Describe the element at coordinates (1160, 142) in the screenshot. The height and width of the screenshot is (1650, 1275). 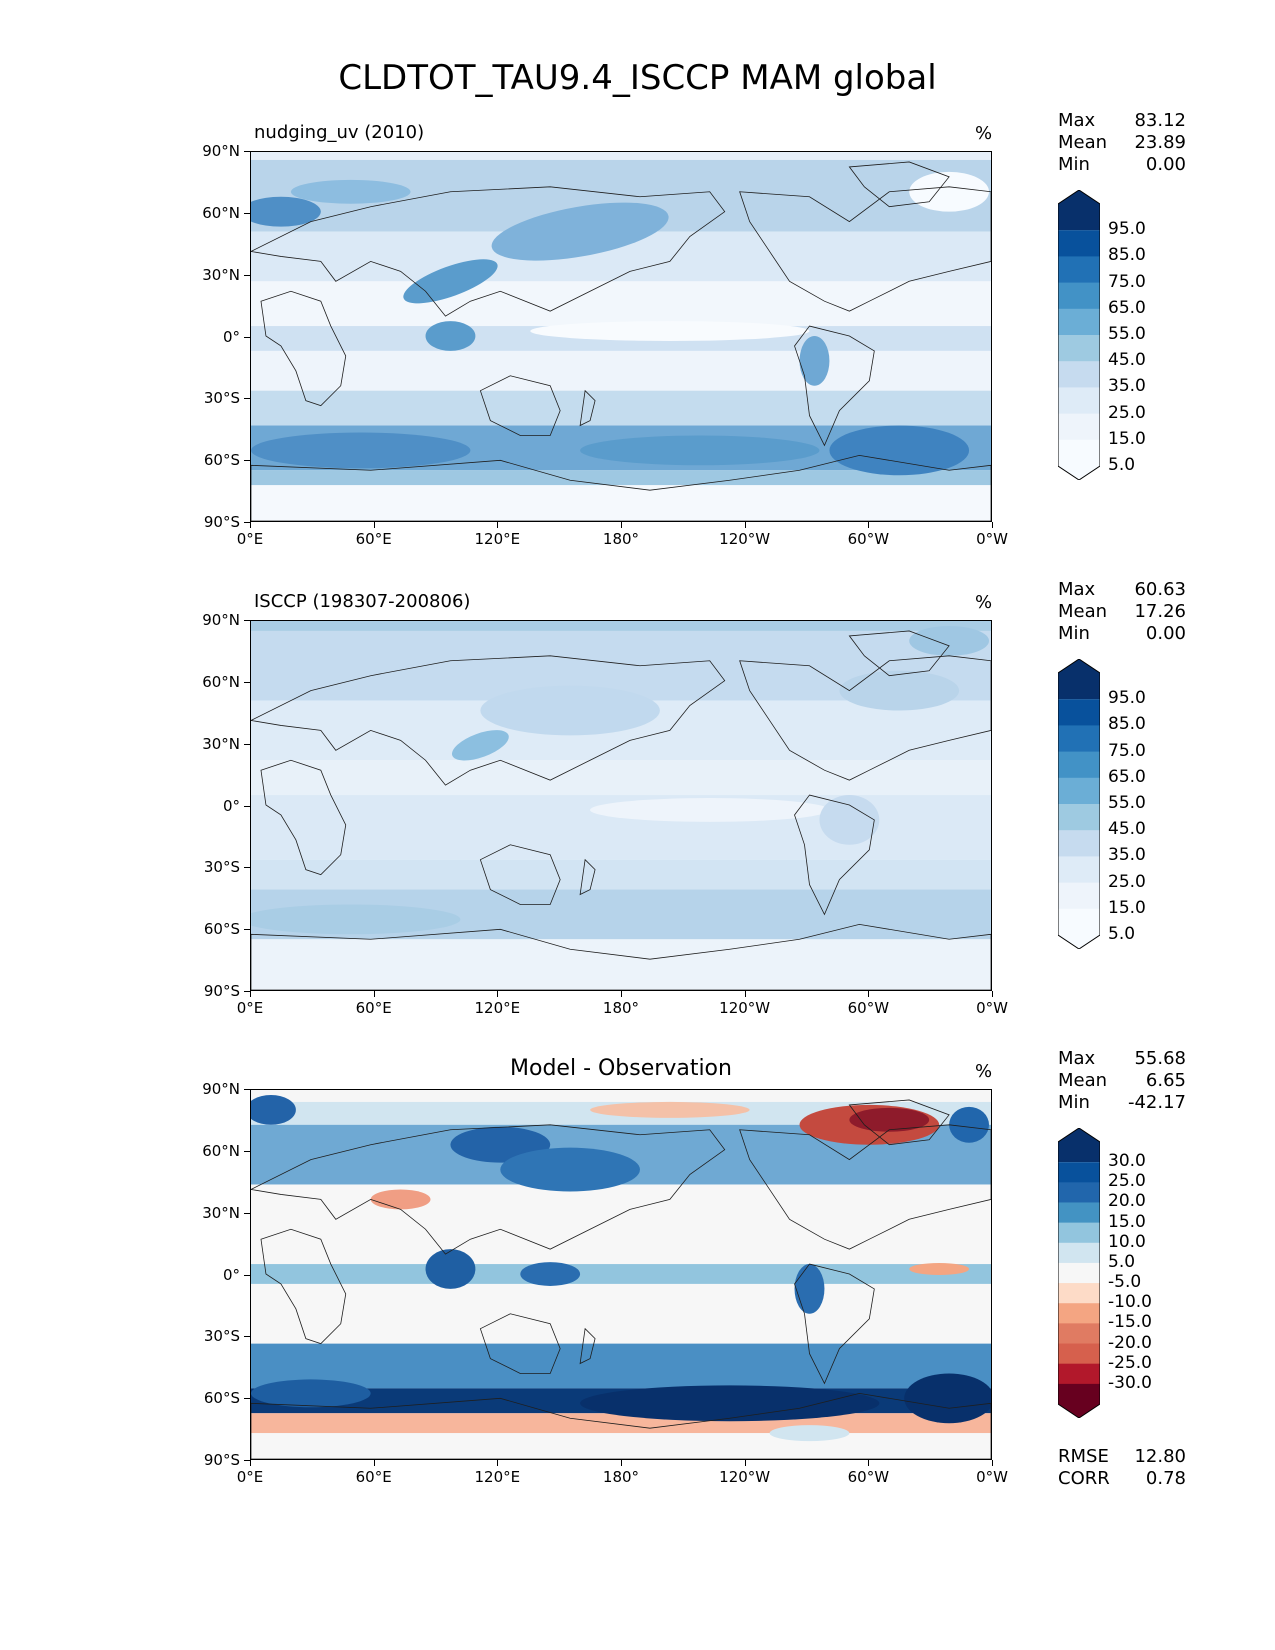
I see `mean-value: 23.89` at that location.